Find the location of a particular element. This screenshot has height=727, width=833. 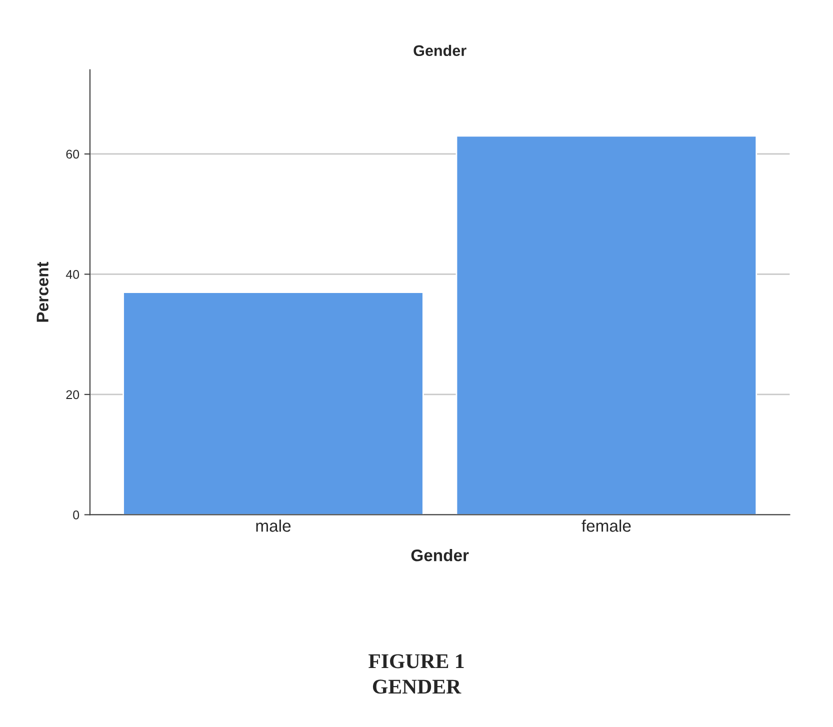

chart-title: Gender is located at coordinates (440, 50).